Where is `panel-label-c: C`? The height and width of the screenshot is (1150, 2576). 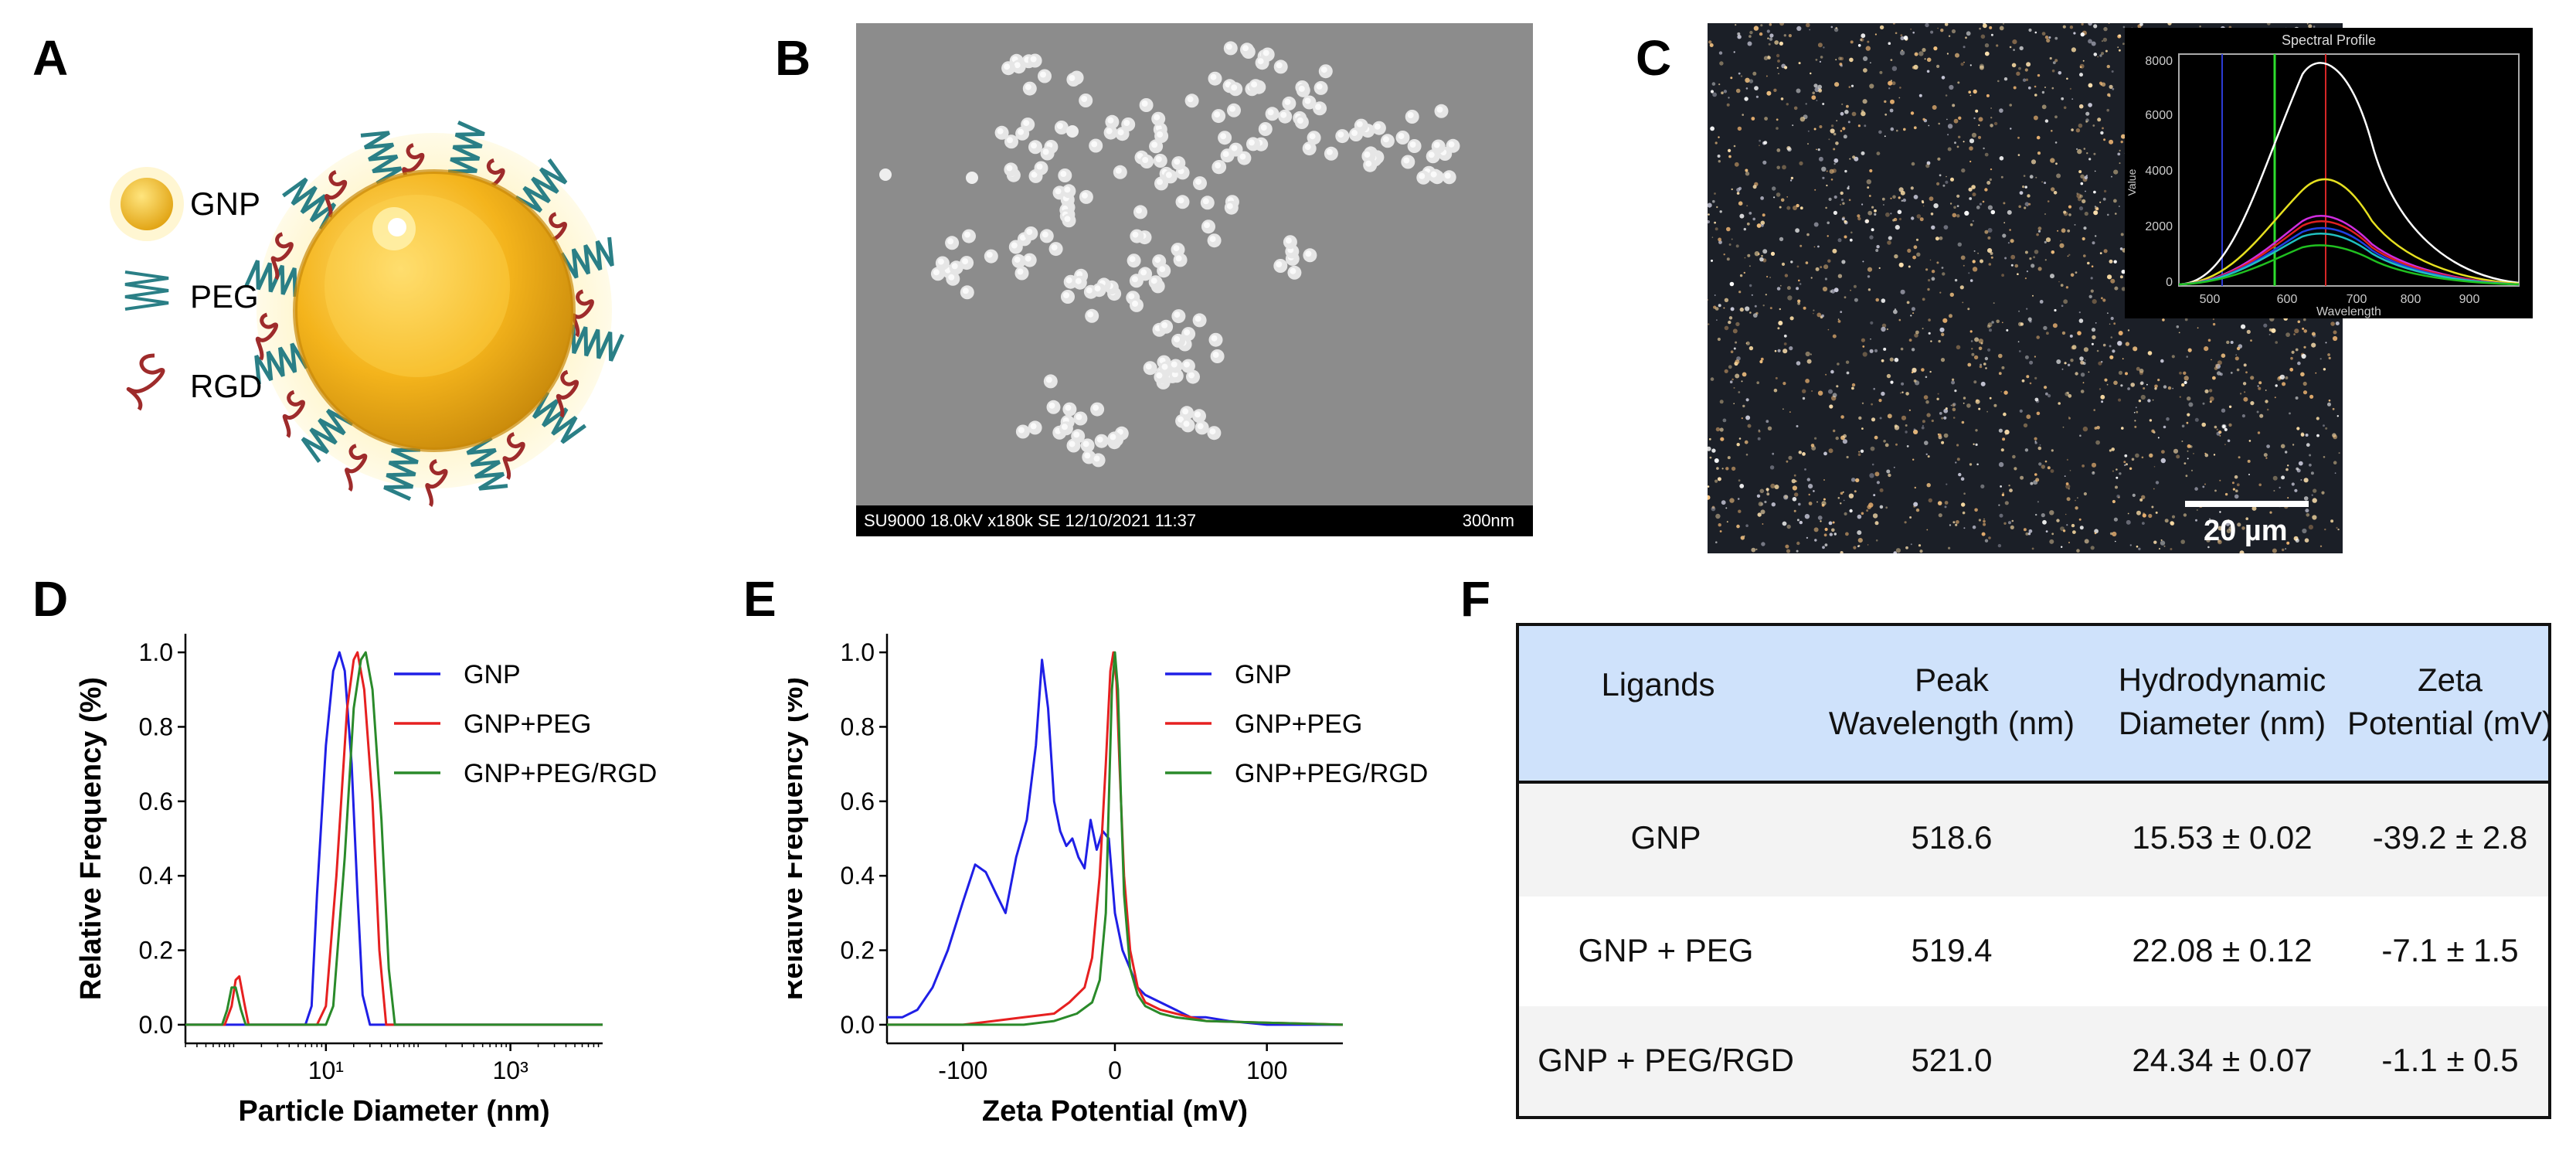 panel-label-c: C is located at coordinates (1654, 58).